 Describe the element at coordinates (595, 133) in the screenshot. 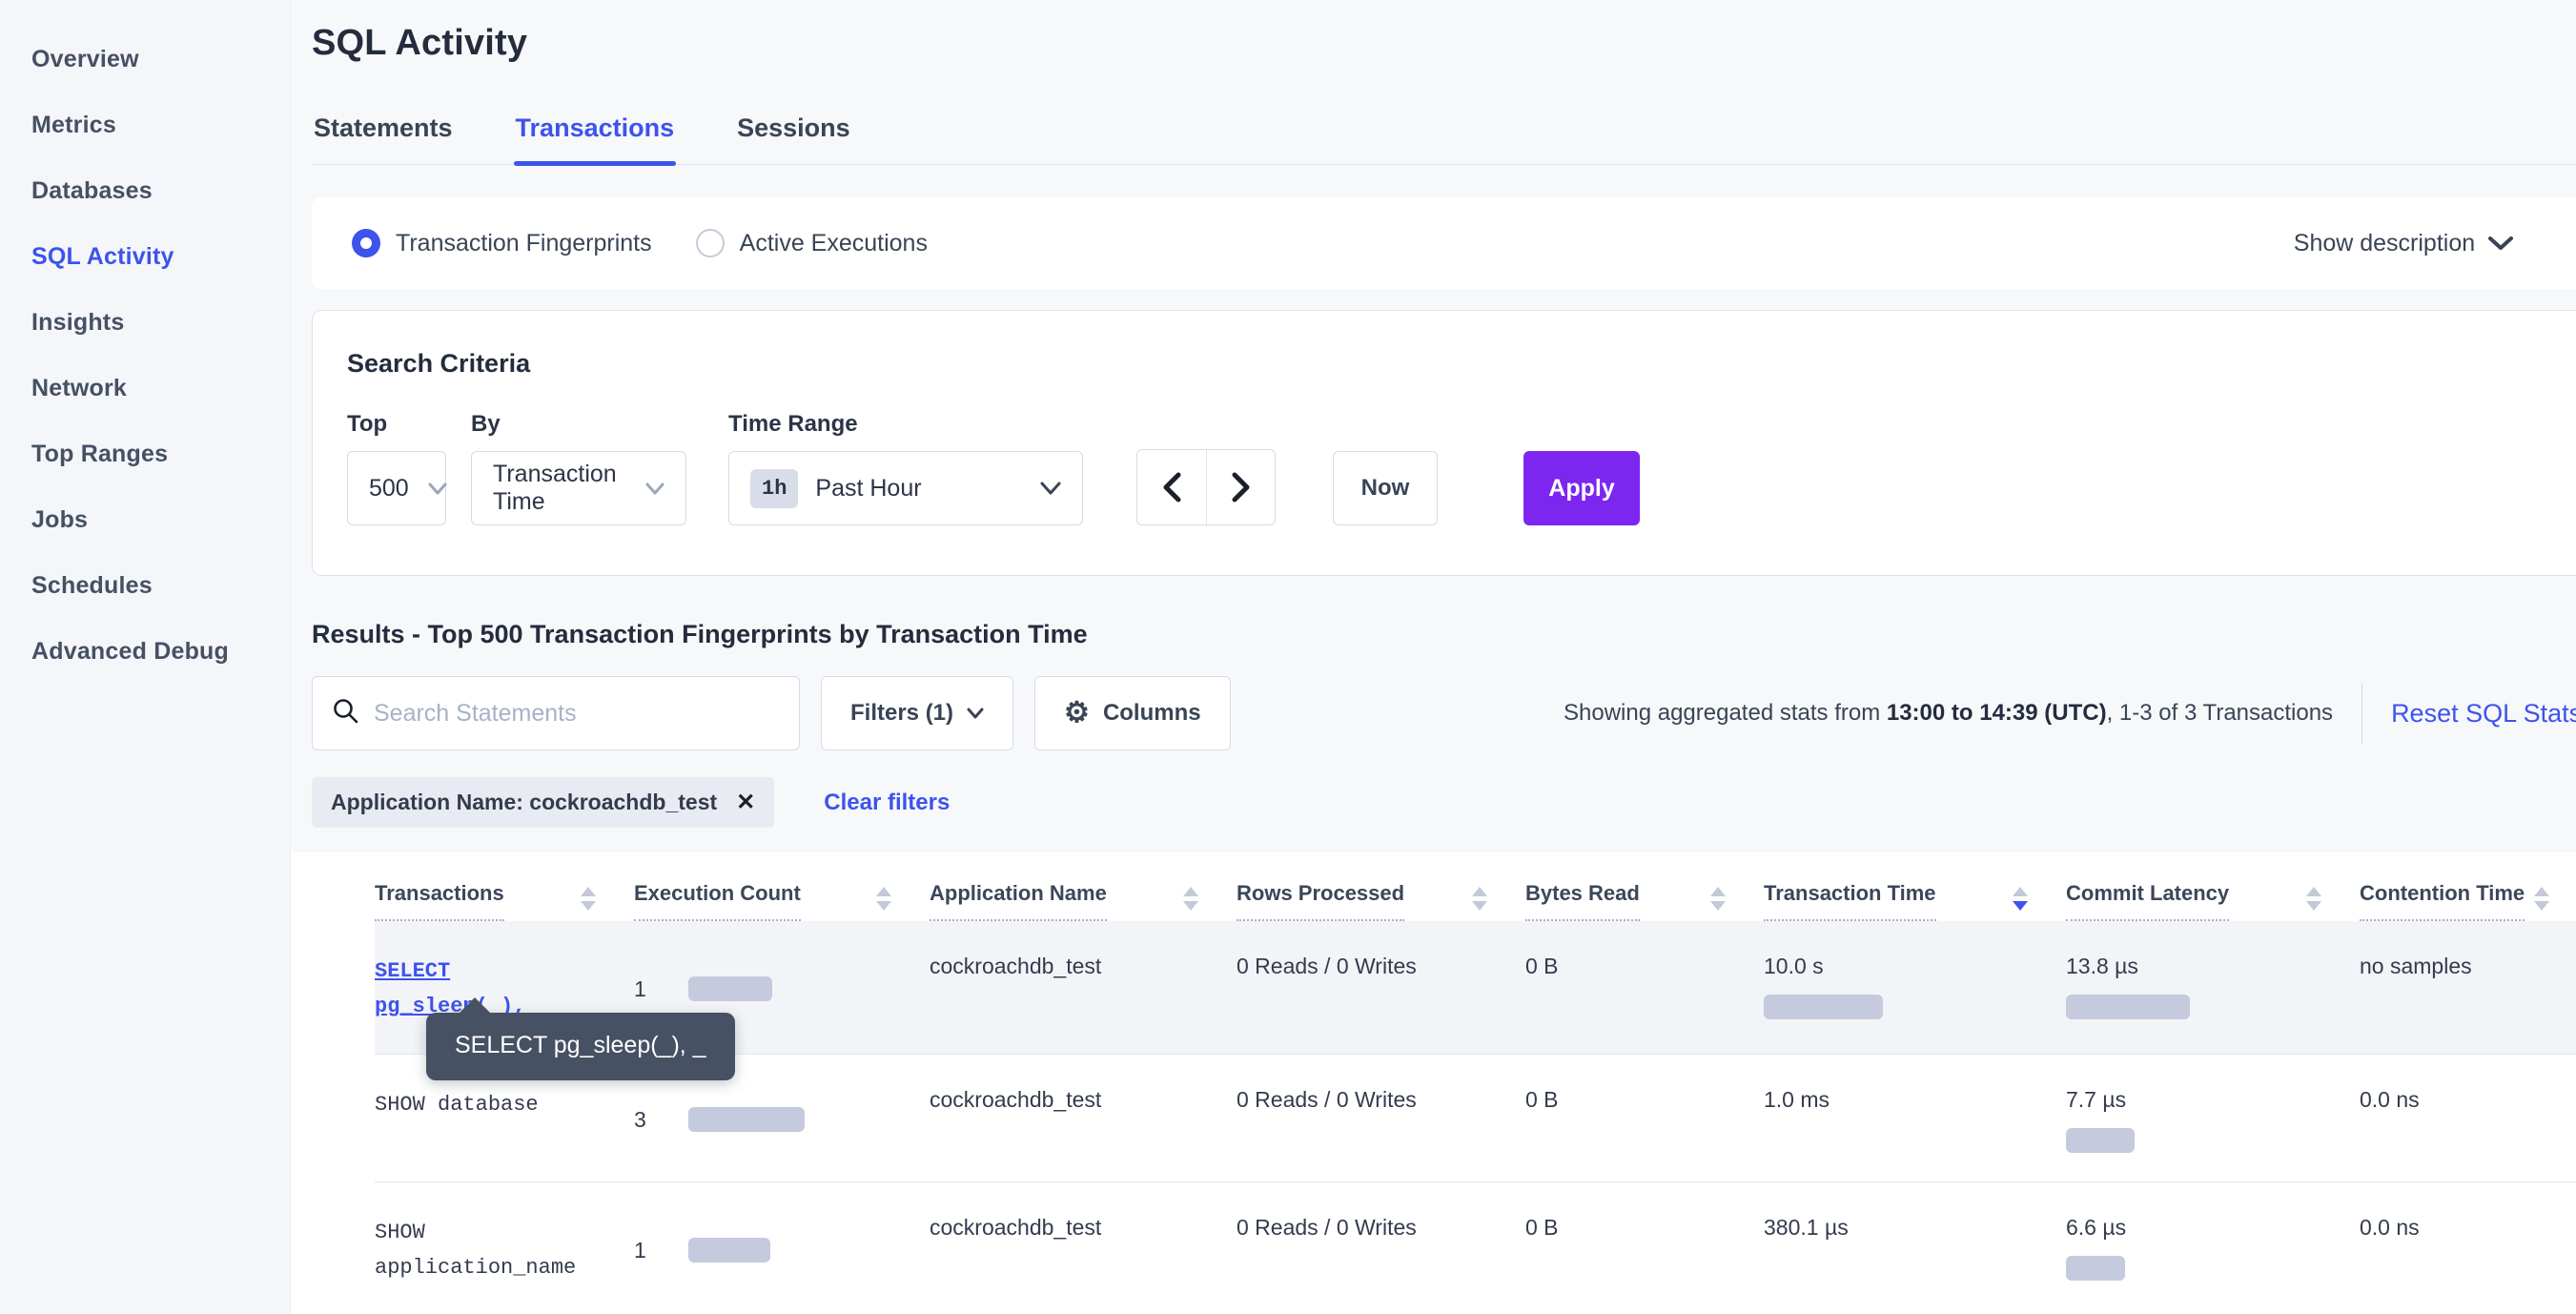

I see `tab-transactions: Transactions` at that location.